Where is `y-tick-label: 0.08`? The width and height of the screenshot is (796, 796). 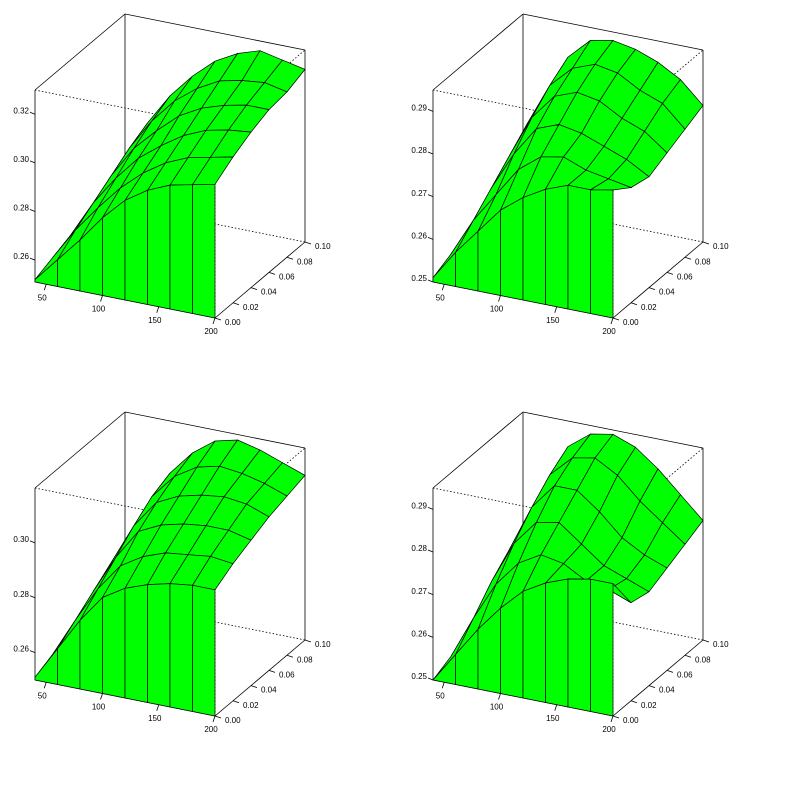
y-tick-label: 0.08 is located at coordinates (305, 659).